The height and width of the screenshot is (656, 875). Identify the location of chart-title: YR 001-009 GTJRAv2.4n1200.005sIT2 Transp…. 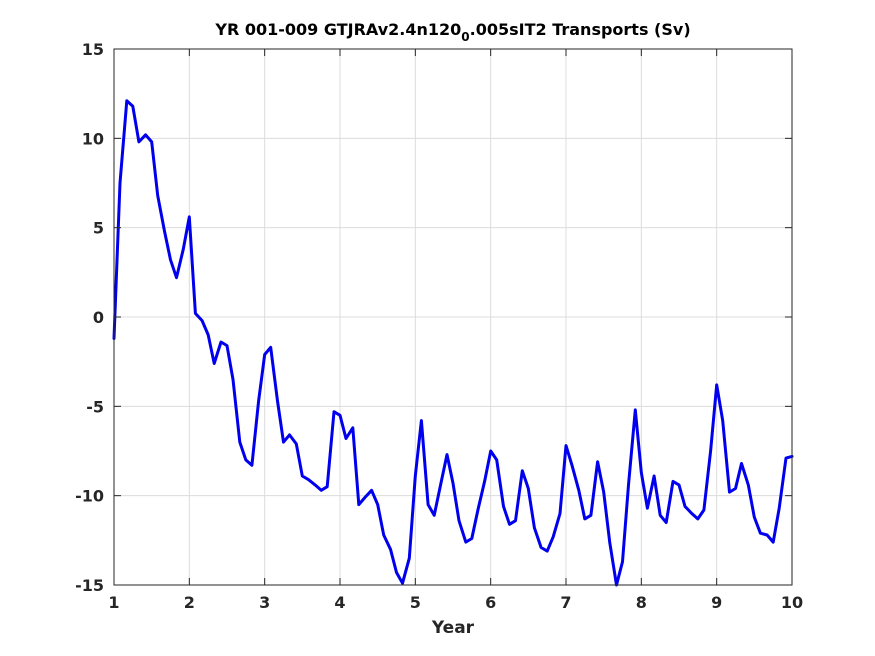
(452, 32).